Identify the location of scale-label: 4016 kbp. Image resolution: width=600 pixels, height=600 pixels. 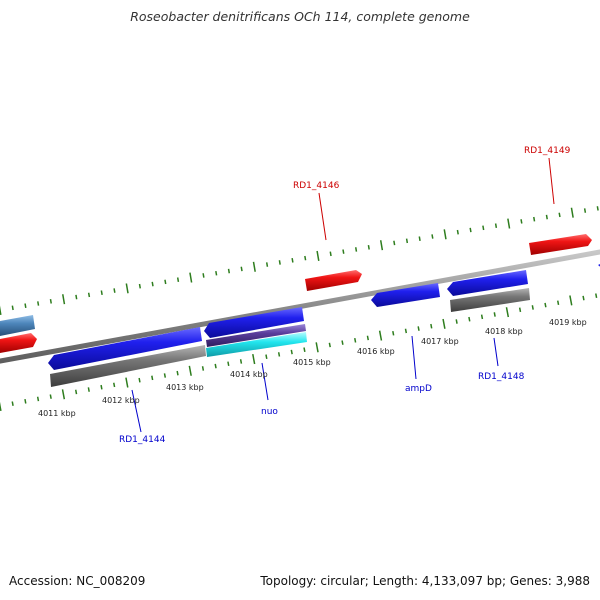
(376, 351).